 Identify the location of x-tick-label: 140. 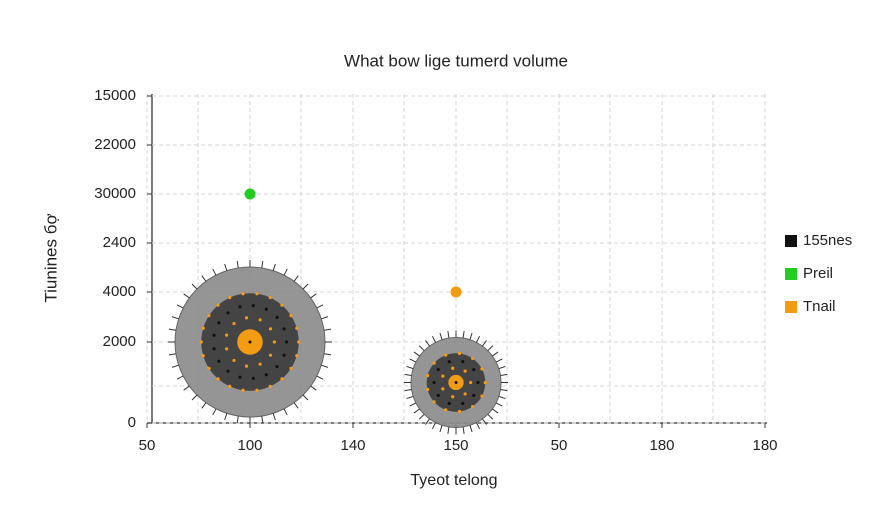
(352, 445).